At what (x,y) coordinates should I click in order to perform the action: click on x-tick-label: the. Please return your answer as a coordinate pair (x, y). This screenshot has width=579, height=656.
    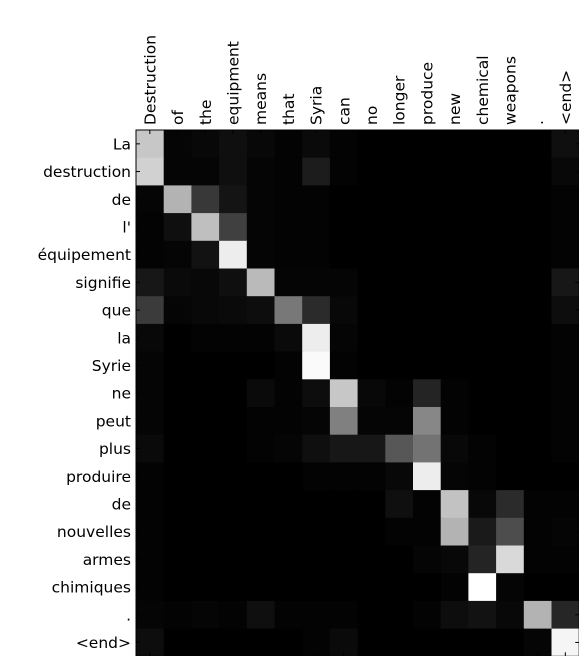
    Looking at the image, I should click on (206, 112).